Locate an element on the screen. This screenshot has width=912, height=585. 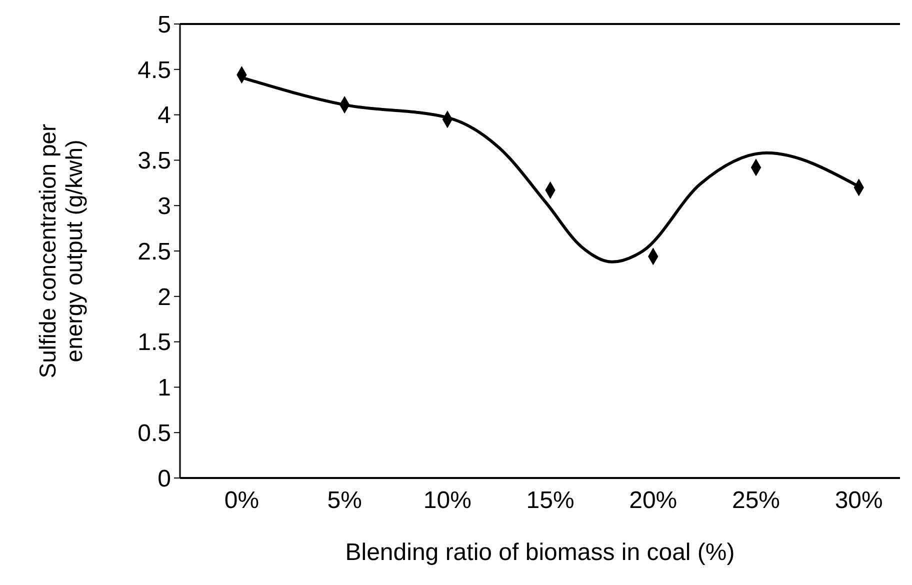
x-tick-label: 10% is located at coordinates (447, 500).